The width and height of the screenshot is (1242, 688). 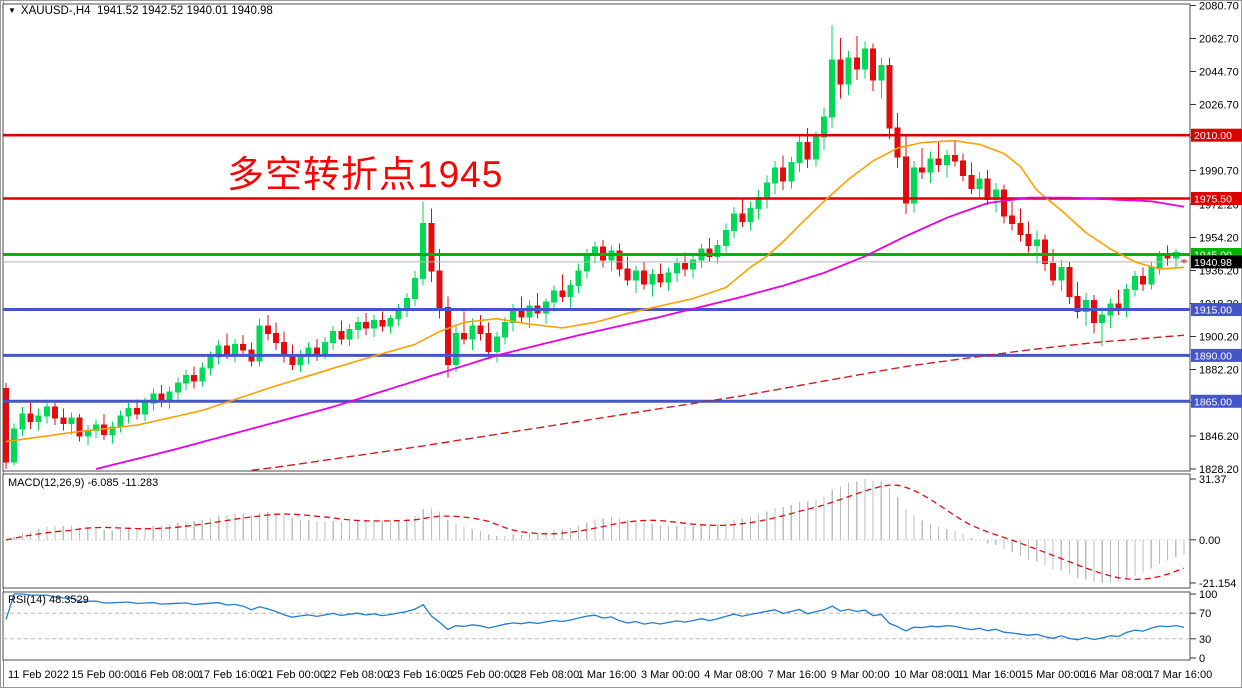 What do you see at coordinates (167, 675) in the screenshot?
I see `svg-text: 16 Feb 08:00` at bounding box center [167, 675].